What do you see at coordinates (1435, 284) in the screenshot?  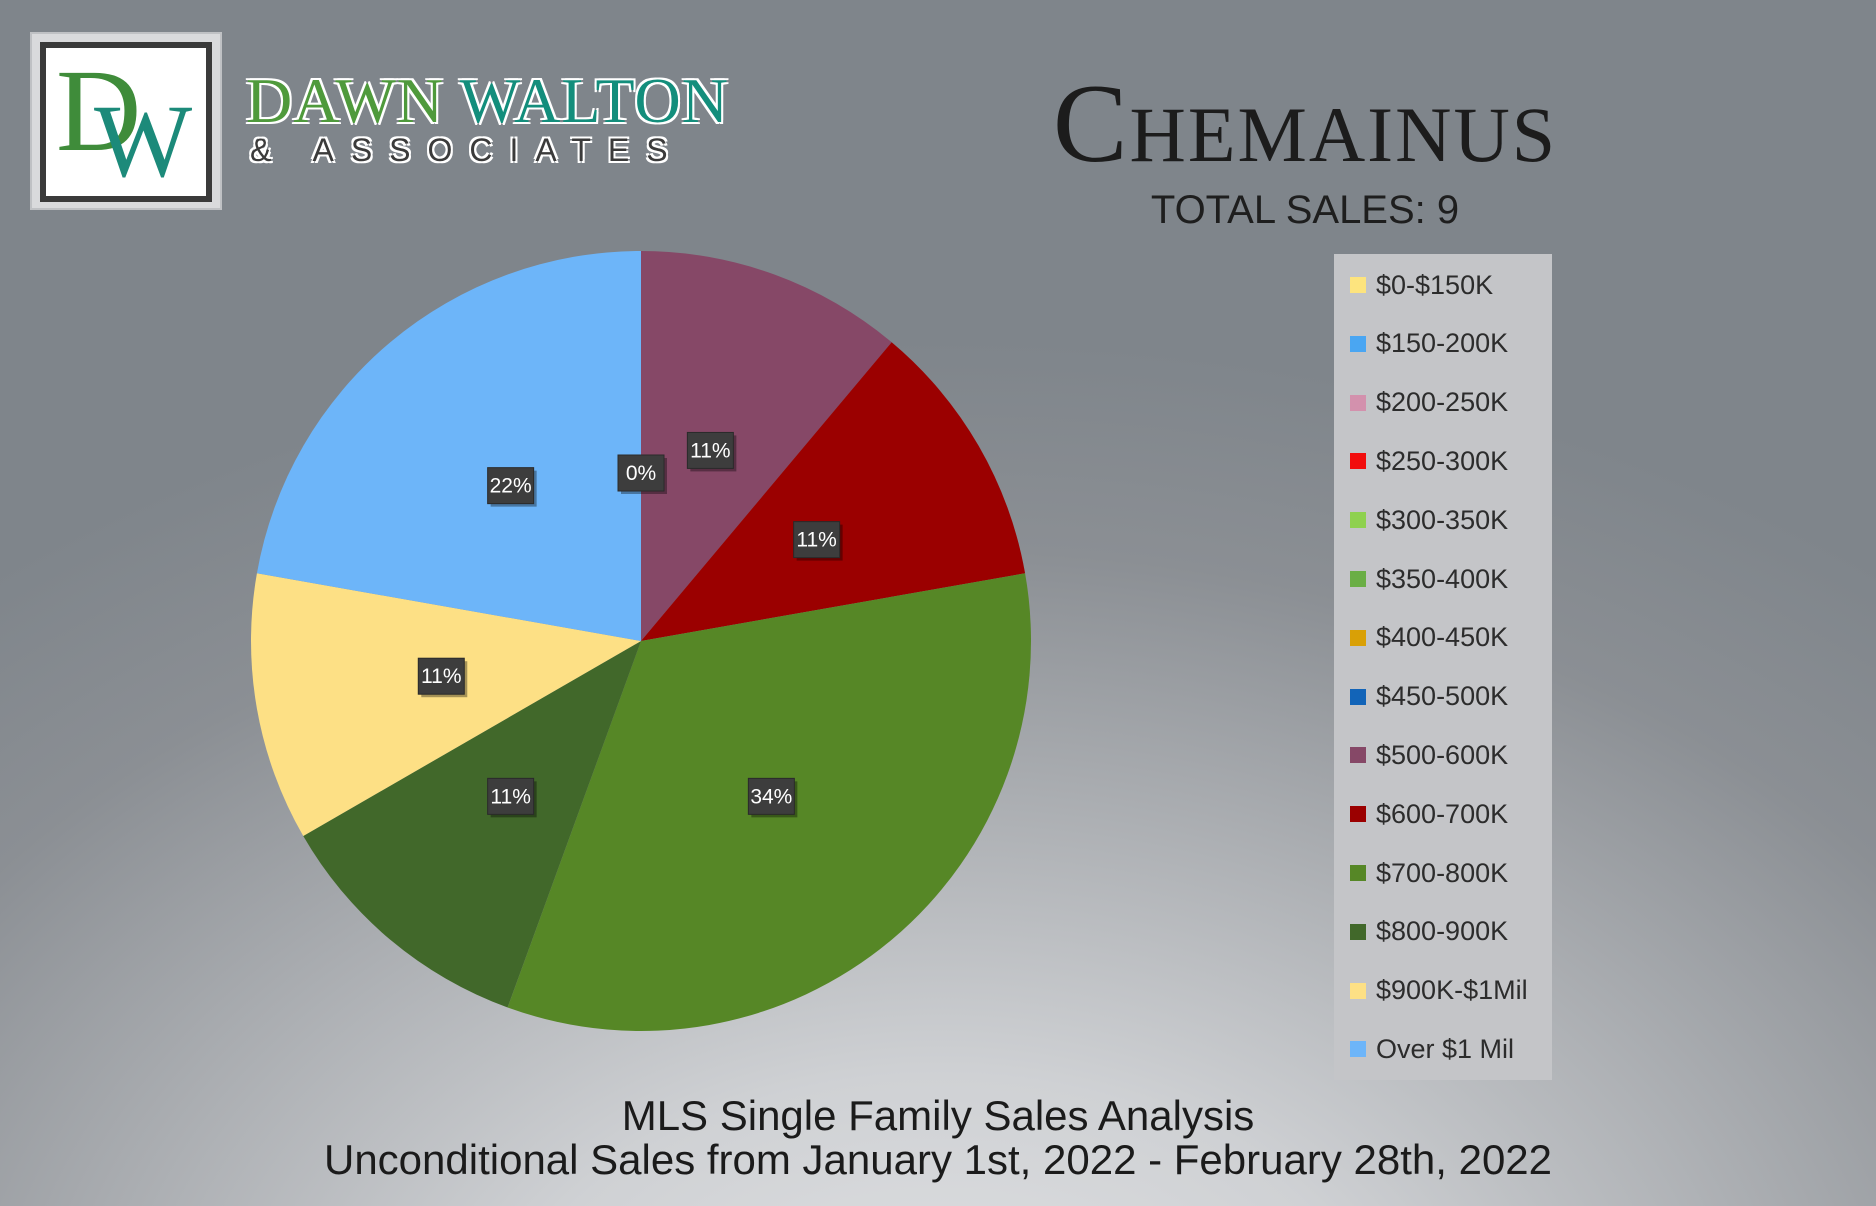 I see `legend-label: $0-$150K` at bounding box center [1435, 284].